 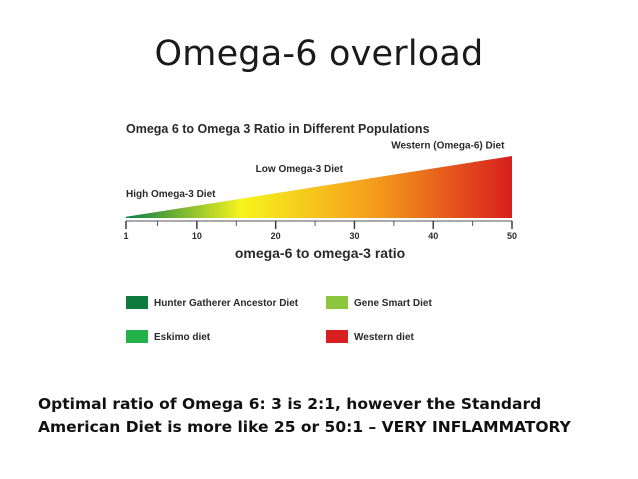 What do you see at coordinates (182, 337) in the screenshot?
I see `legend-label: Eskimo diet` at bounding box center [182, 337].